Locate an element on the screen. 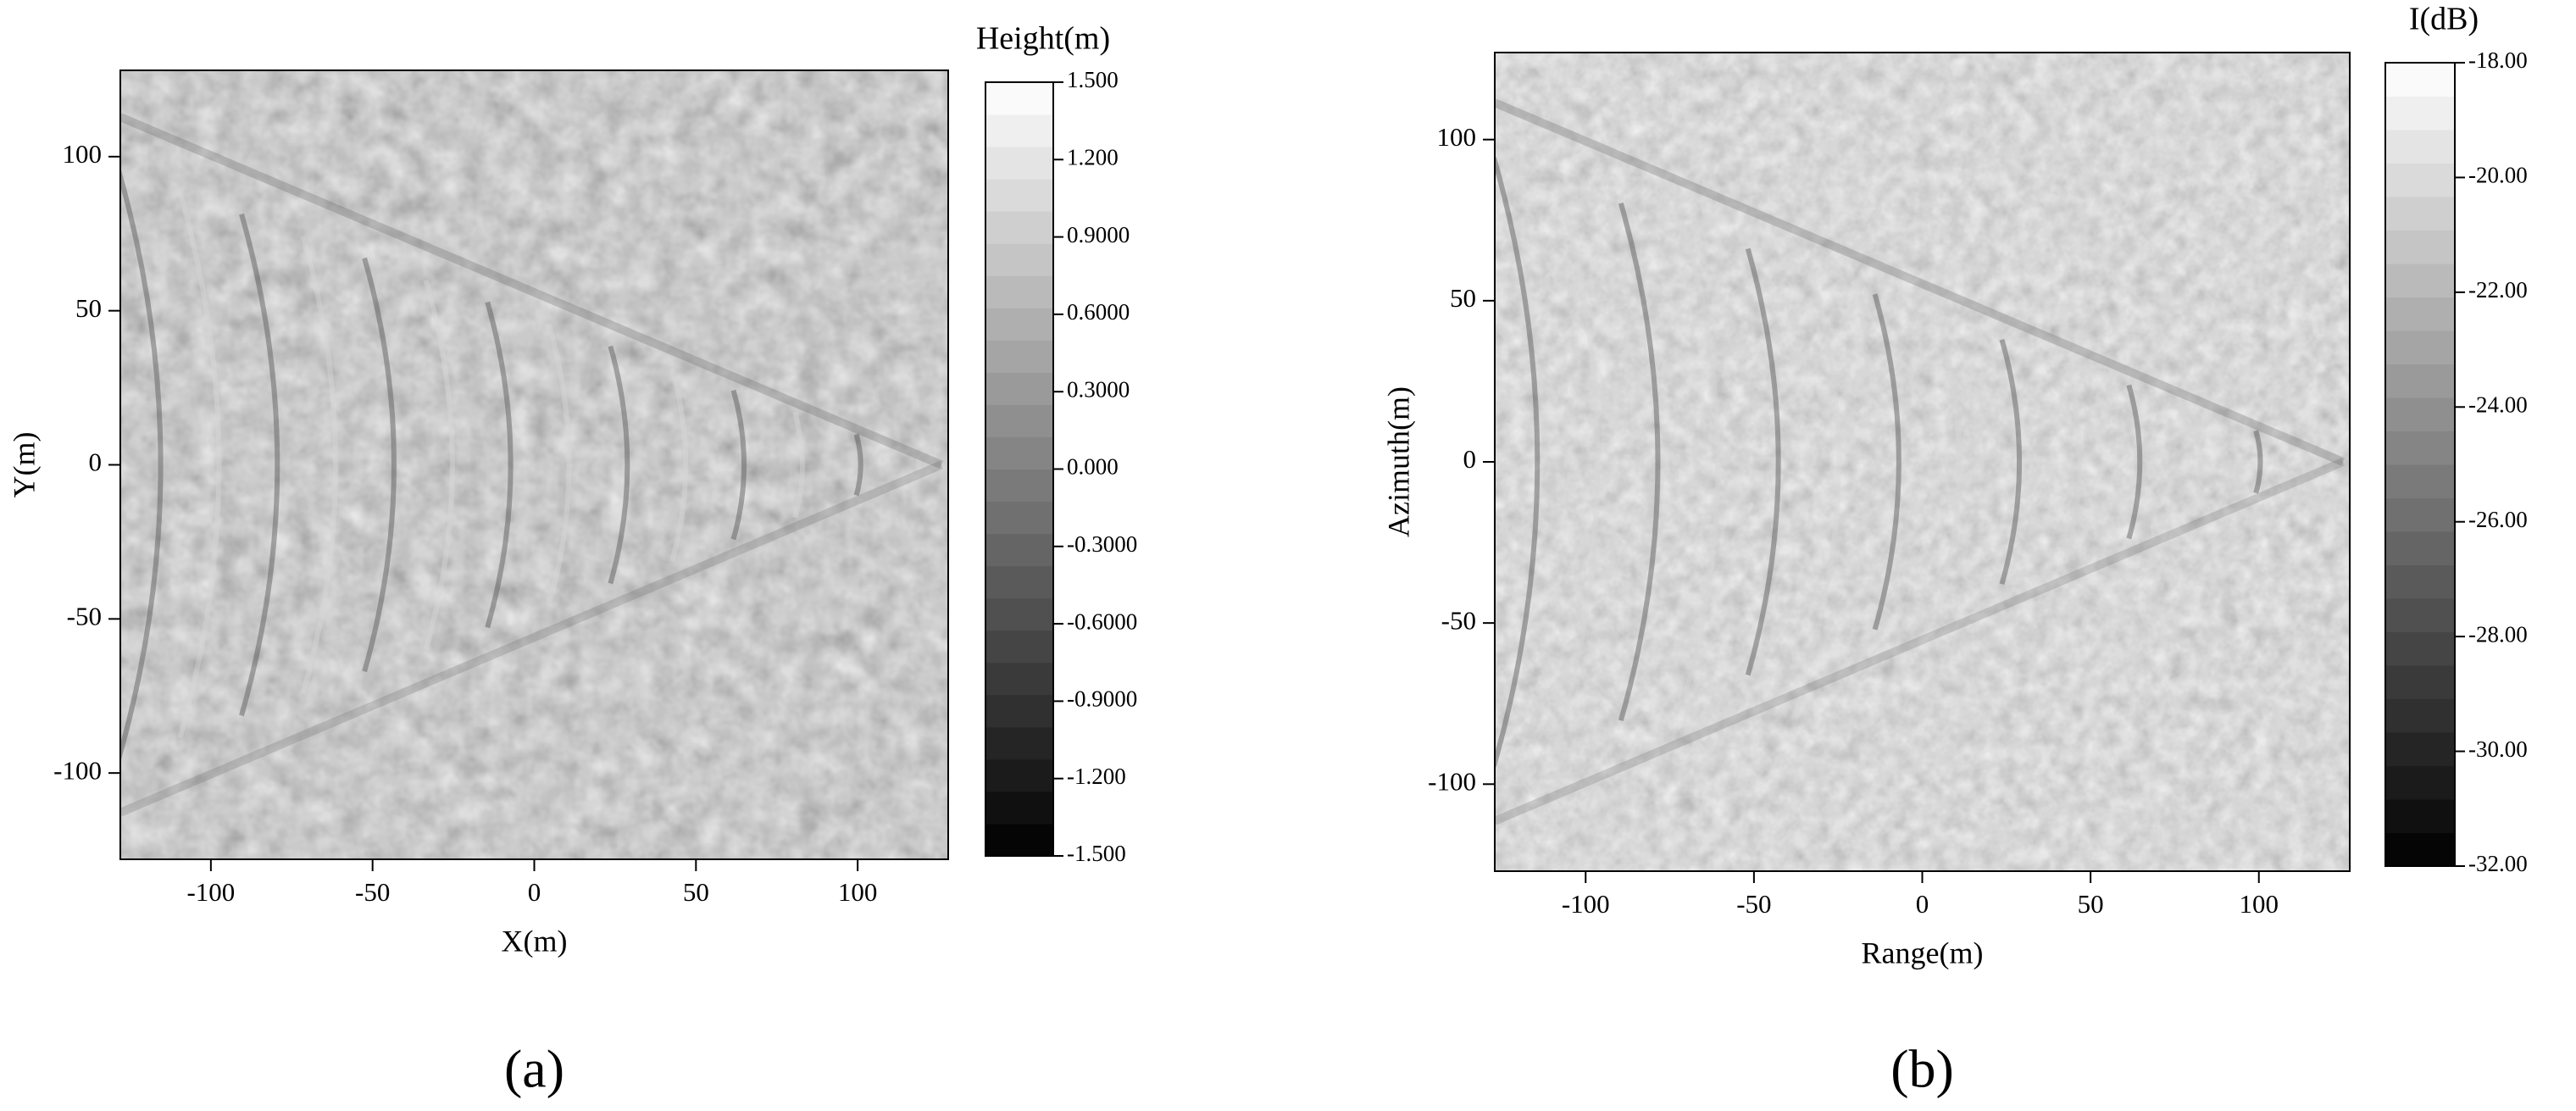 This screenshot has height=1111, width=2576. panel-label: (a) is located at coordinates (534, 1069).